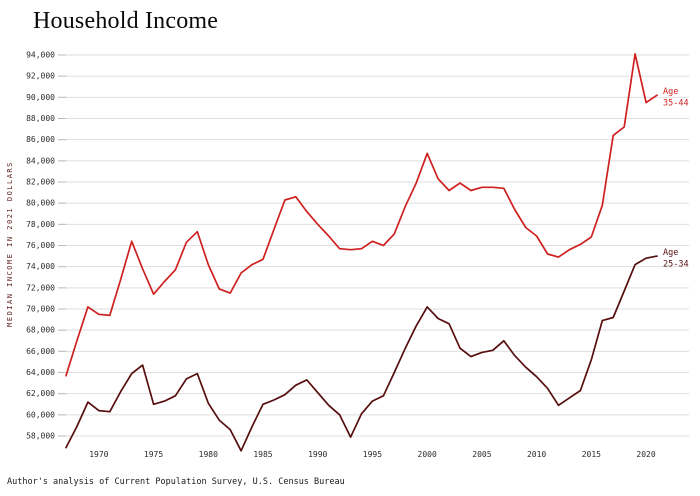 This screenshot has height=496, width=700. I want to click on y-tick-label: 70,000, so click(40, 309).